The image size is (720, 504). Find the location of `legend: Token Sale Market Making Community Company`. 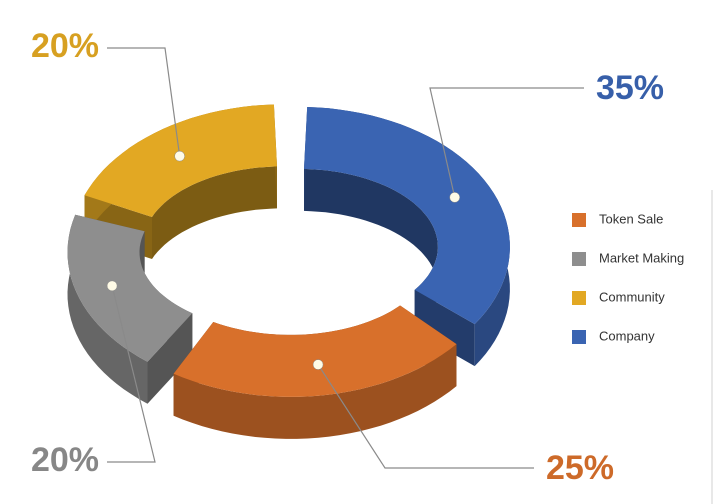

legend: Token Sale Market Making Community Company is located at coordinates (628, 277).